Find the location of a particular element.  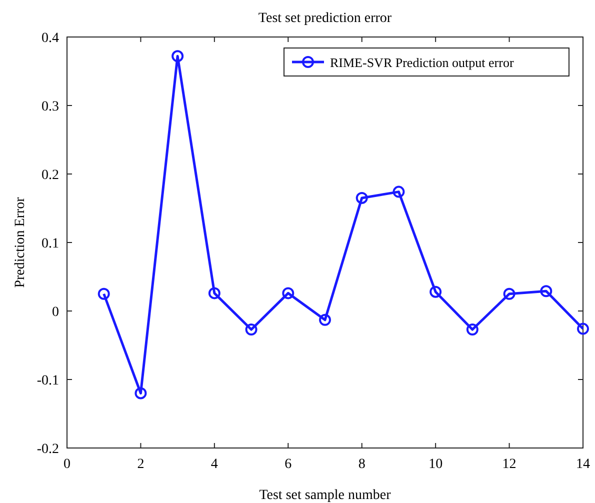

chart-title: Test set prediction error is located at coordinates (325, 18).